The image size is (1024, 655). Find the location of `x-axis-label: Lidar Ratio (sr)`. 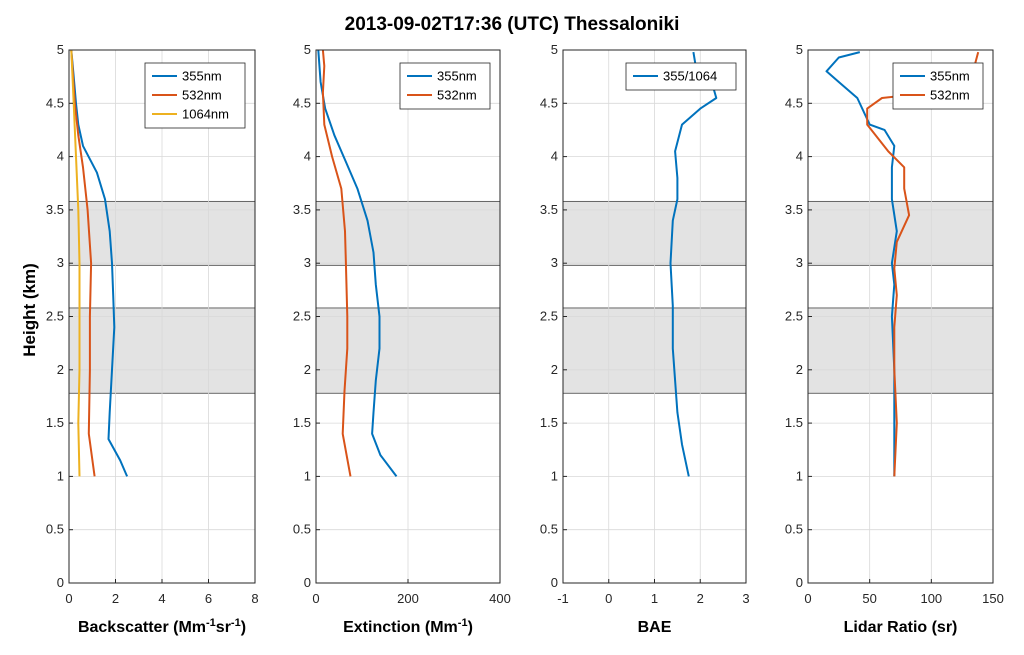

x-axis-label: Lidar Ratio (sr) is located at coordinates (901, 627).